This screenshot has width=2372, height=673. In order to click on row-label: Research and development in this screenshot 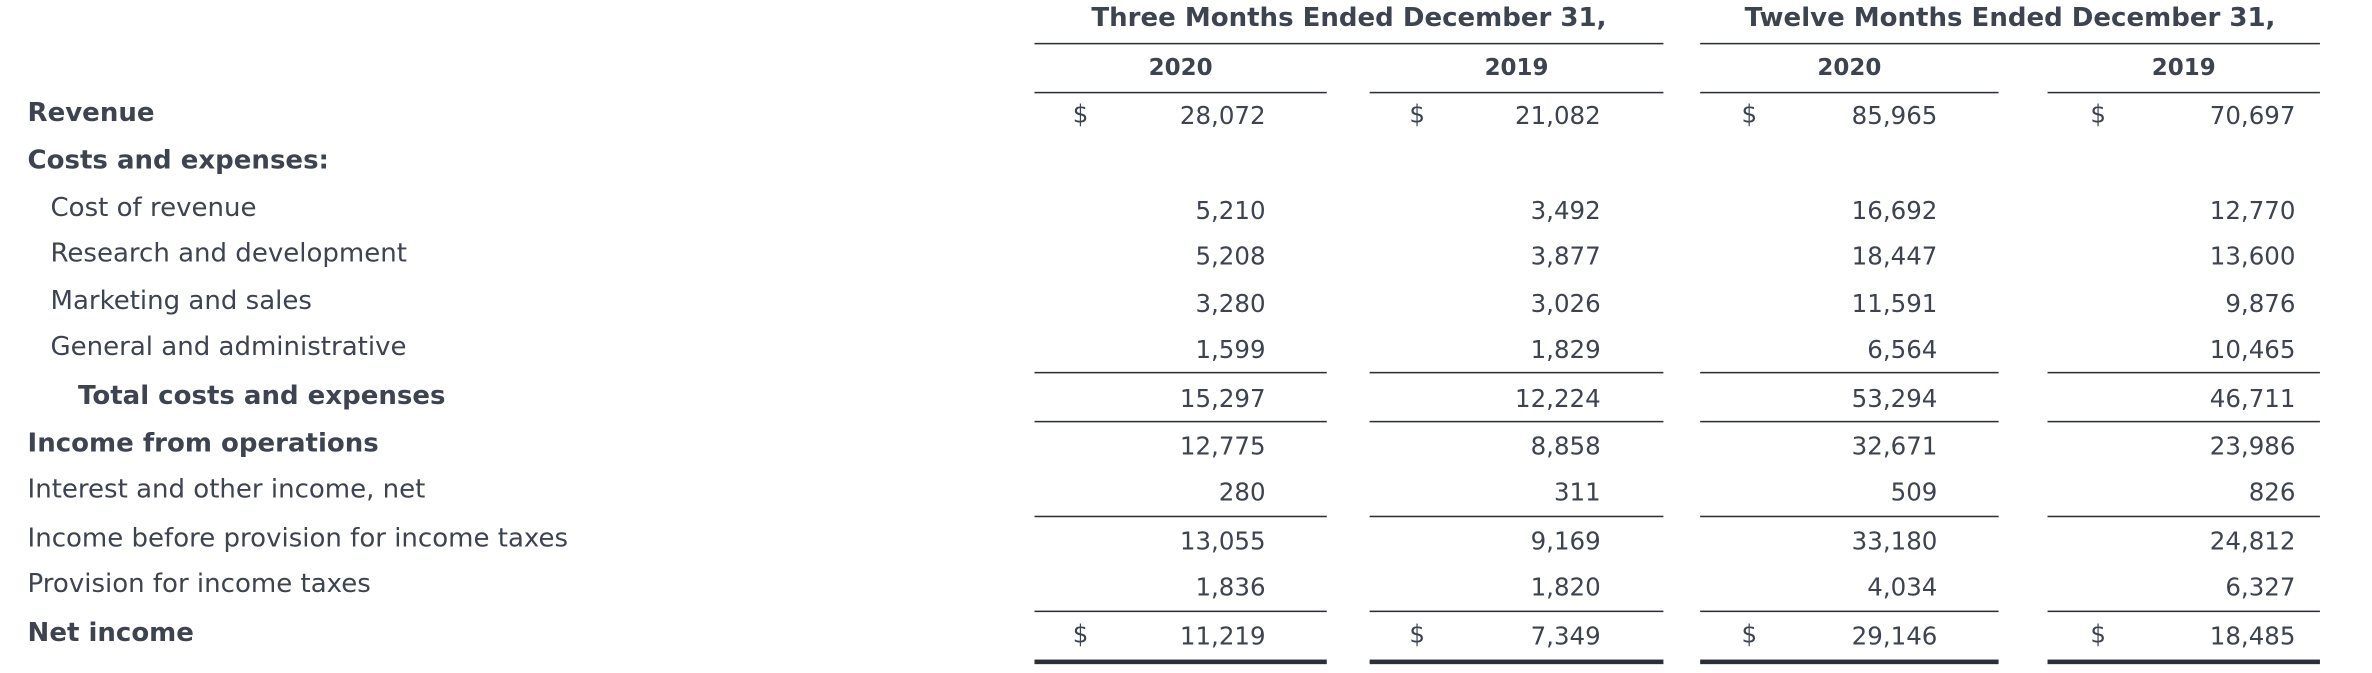, I will do `click(228, 254)`.